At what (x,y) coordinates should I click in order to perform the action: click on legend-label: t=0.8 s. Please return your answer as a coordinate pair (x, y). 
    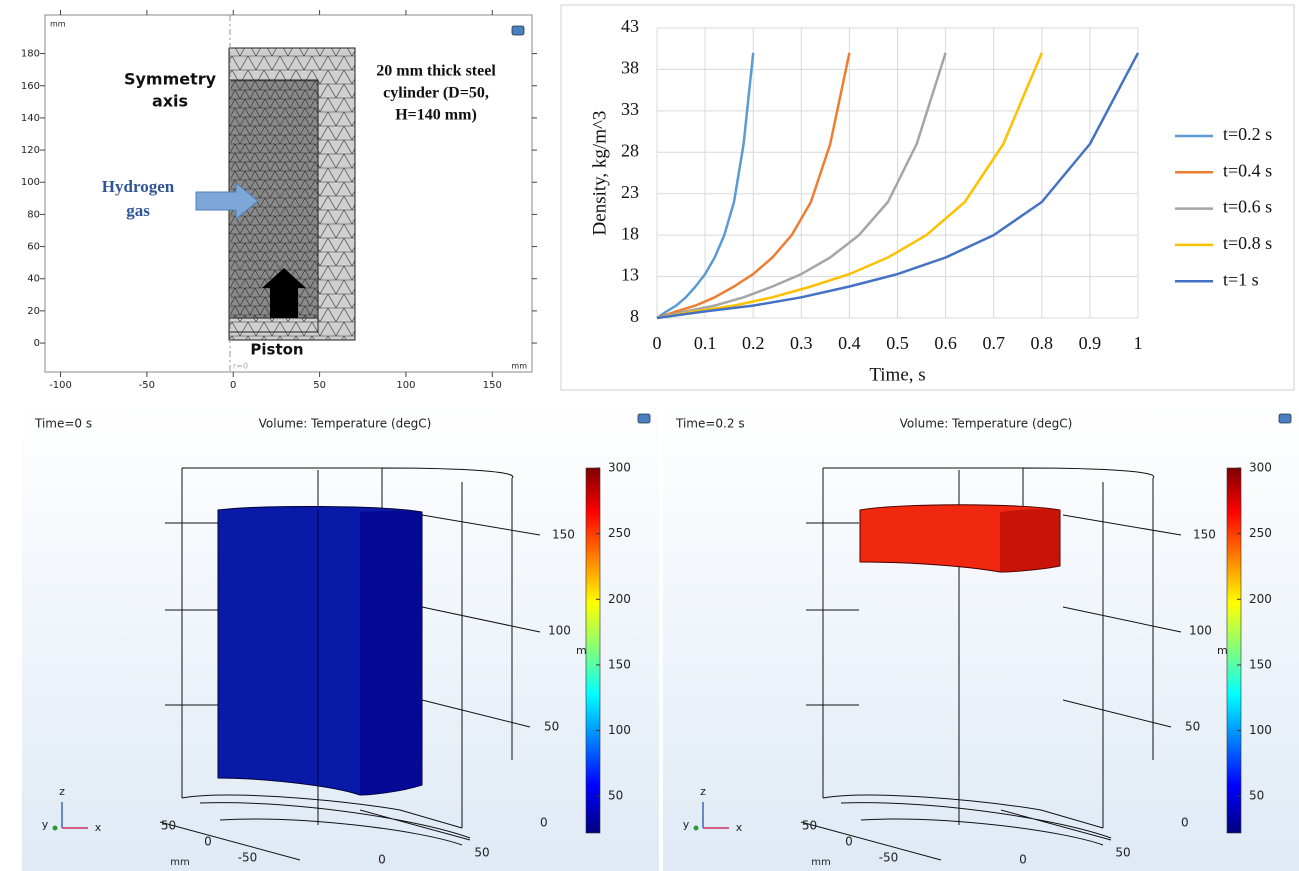
    Looking at the image, I should click on (1247, 243).